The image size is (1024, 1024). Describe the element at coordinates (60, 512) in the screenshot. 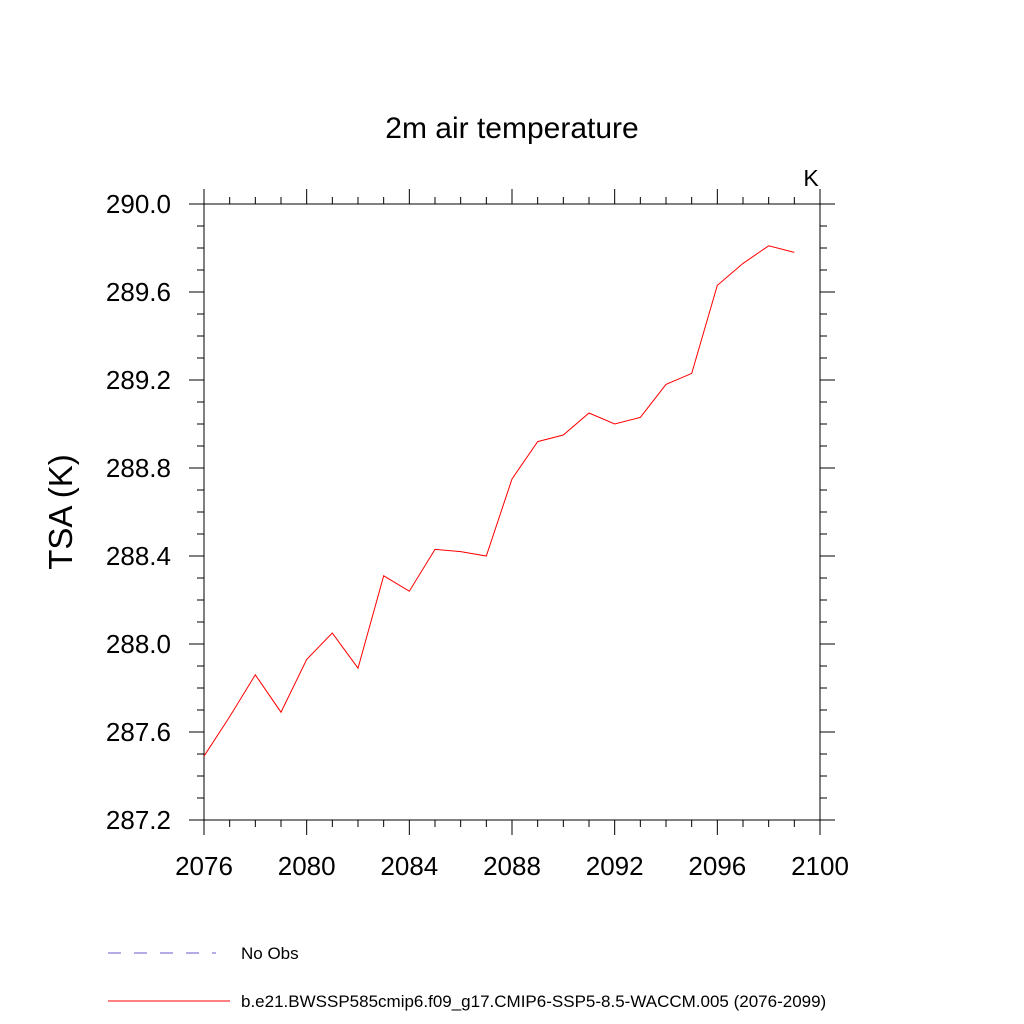

I see `y-axis-label: TSA (K)` at that location.